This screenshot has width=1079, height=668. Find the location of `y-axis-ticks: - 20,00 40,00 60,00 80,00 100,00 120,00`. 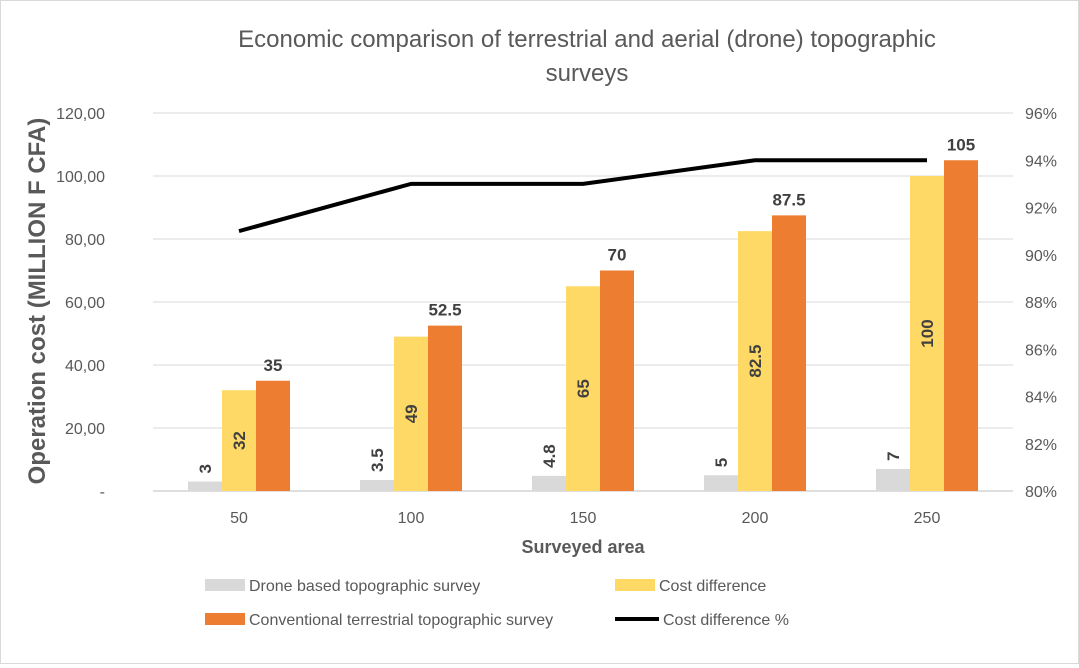

y-axis-ticks: - 20,00 40,00 60,00 80,00 100,00 120,00 is located at coordinates (80, 303).